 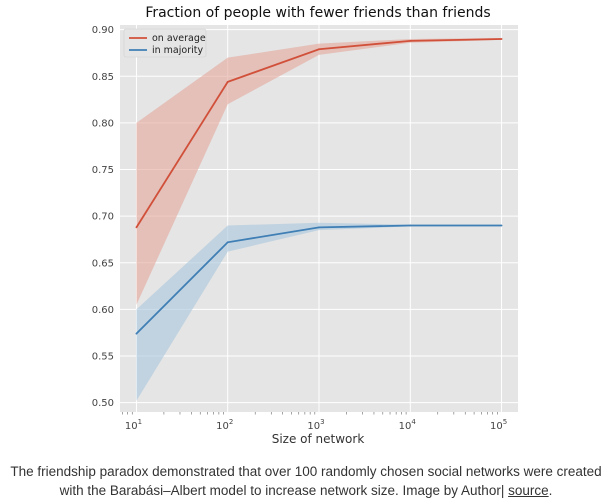 I want to click on y-tick-label: 0.75, so click(x=103, y=170).